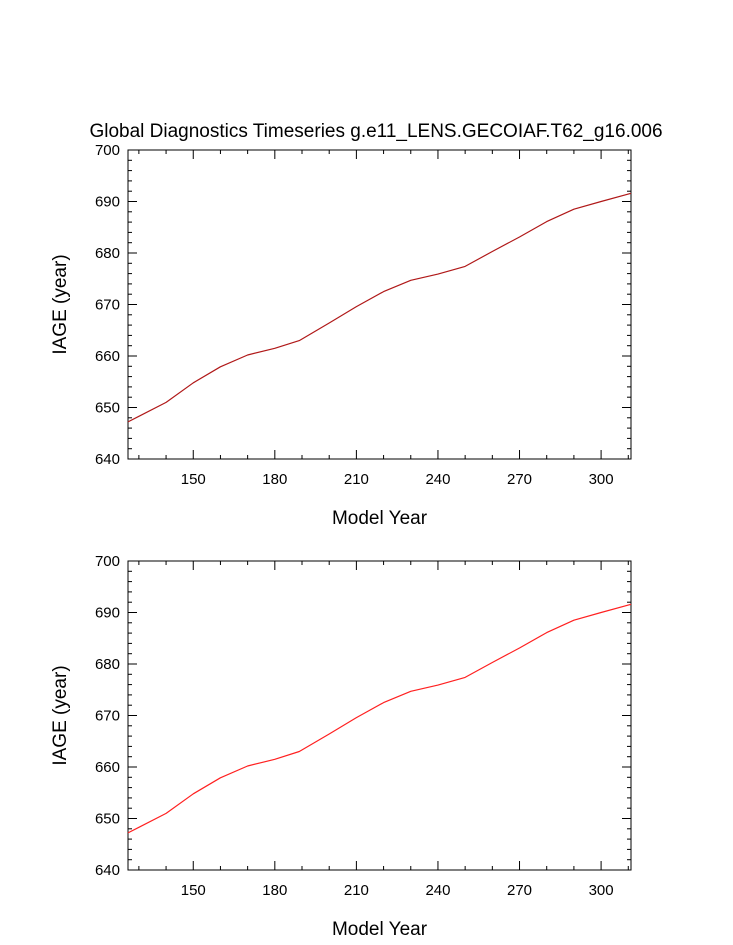 Image resolution: width=733 pixels, height=945 pixels. I want to click on bottom-y-tick-label: 670, so click(107, 716).